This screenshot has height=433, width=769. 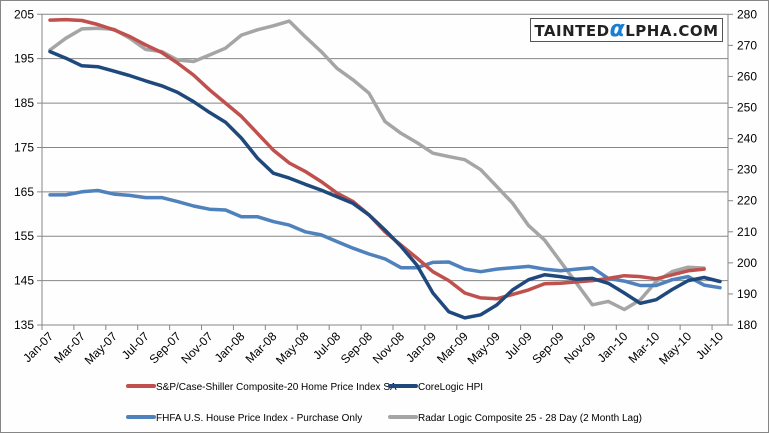 I want to click on y-left-tick-label: 185, so click(x=24, y=103).